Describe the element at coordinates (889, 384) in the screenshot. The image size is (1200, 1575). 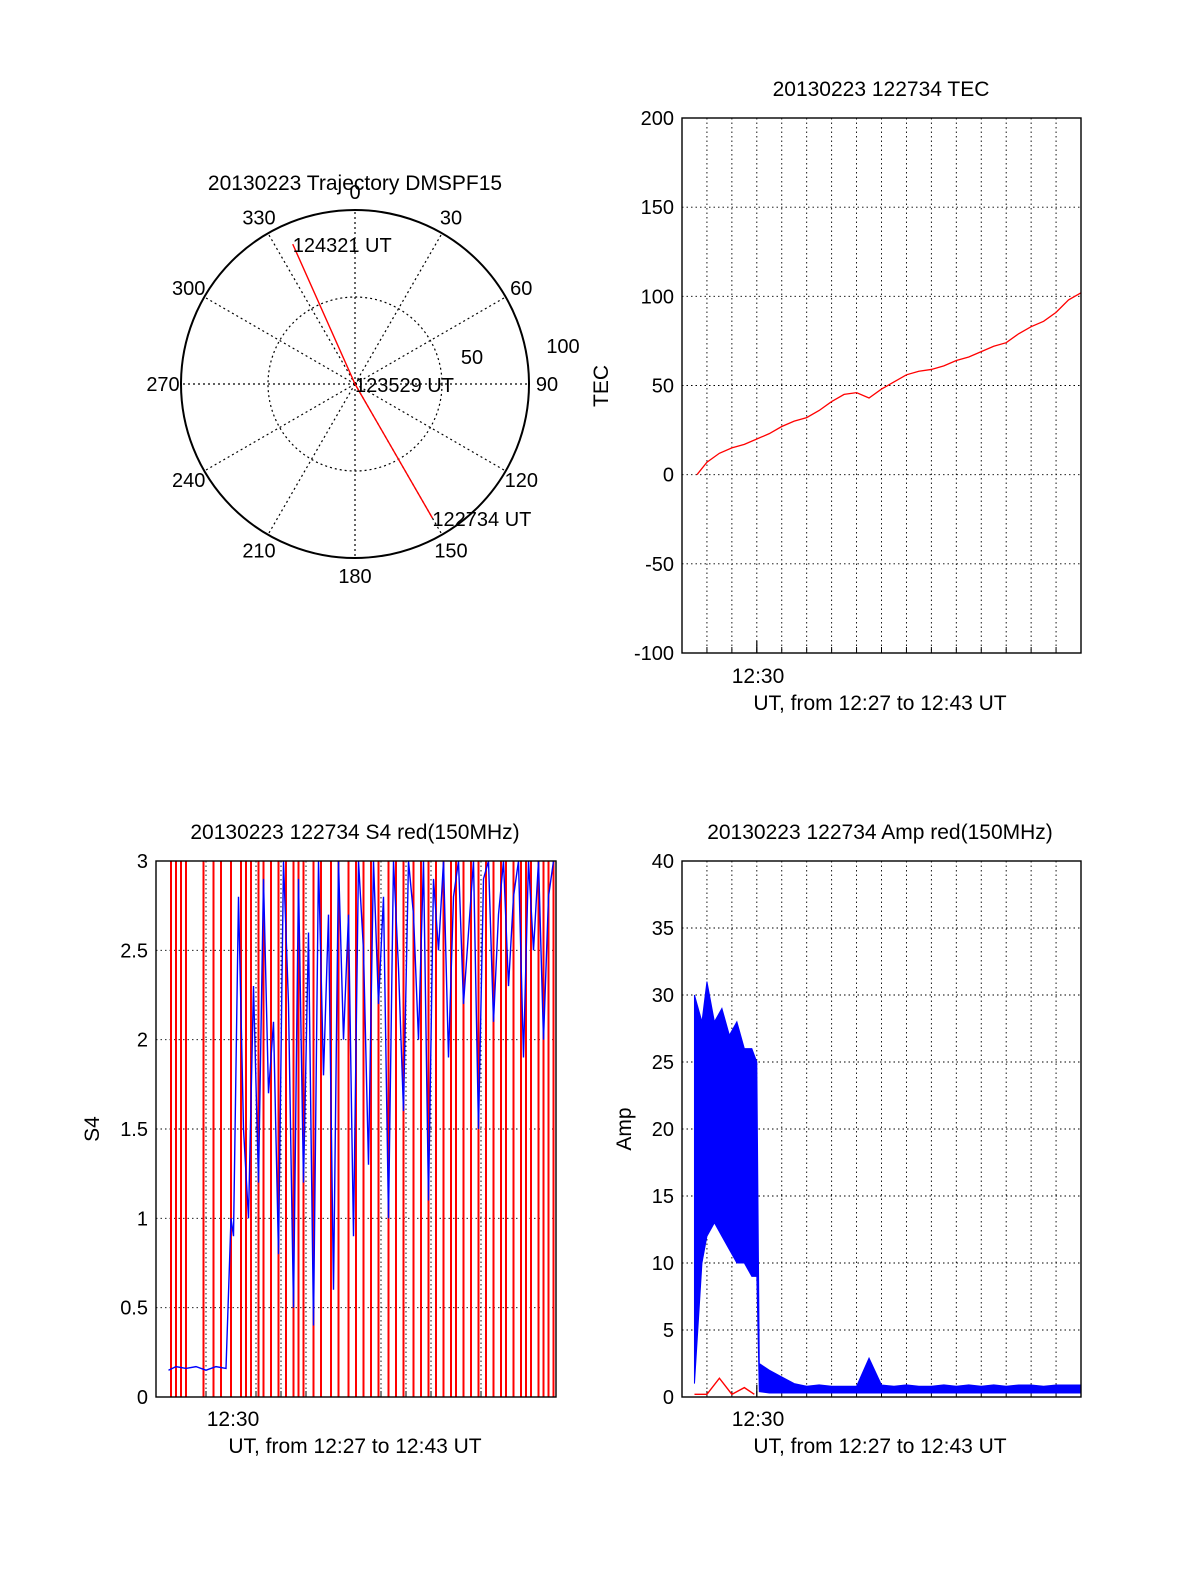
I see `tec-series-line` at that location.